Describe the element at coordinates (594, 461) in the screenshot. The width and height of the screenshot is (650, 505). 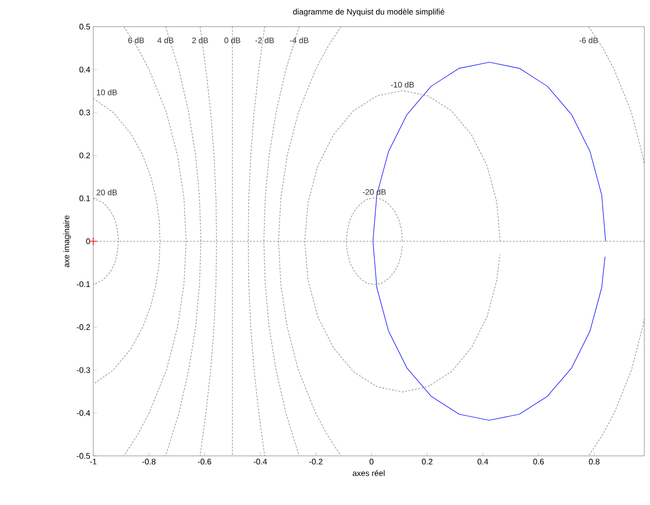
I see `x-tick-label: 0.8` at that location.